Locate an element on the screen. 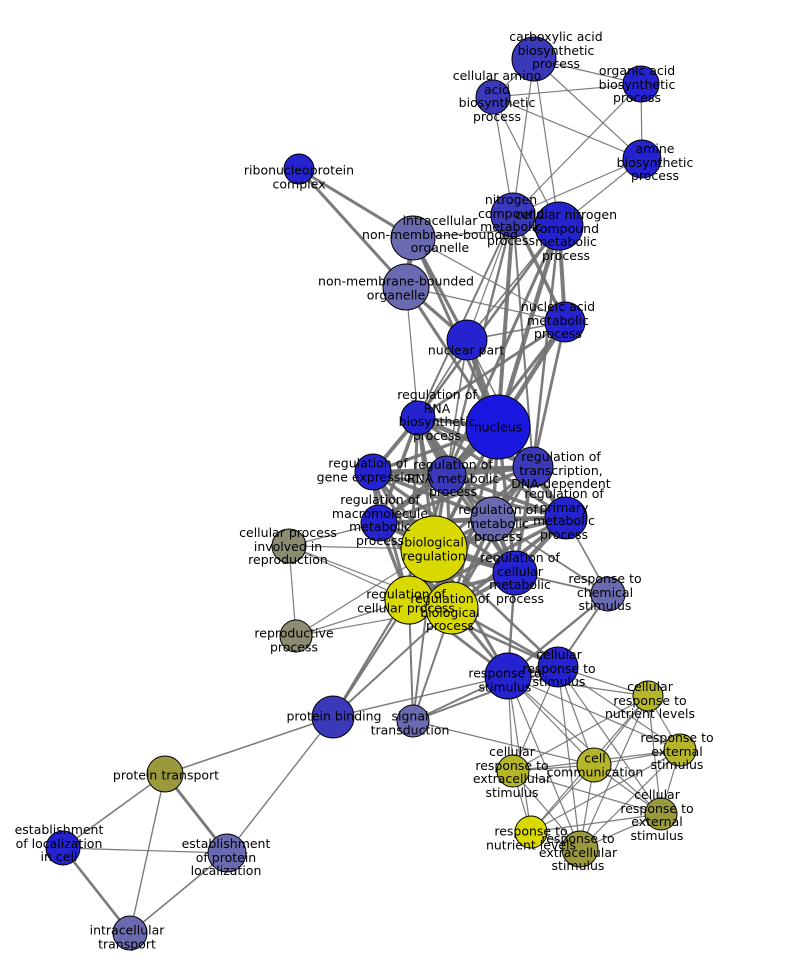  graph-node-amine_bio is located at coordinates (642, 159).